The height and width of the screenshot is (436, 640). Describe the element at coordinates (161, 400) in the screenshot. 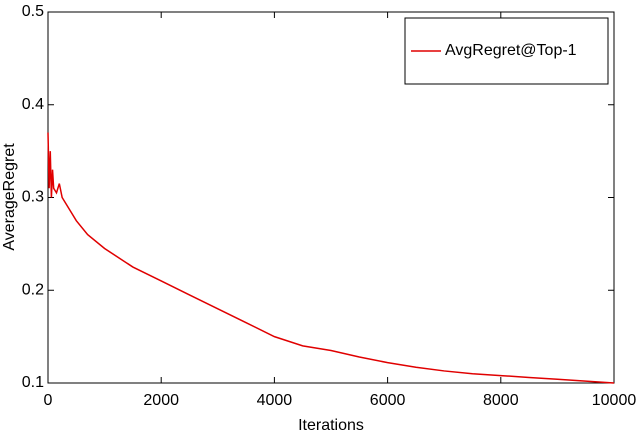

I see `x-tick-label: 2000` at that location.